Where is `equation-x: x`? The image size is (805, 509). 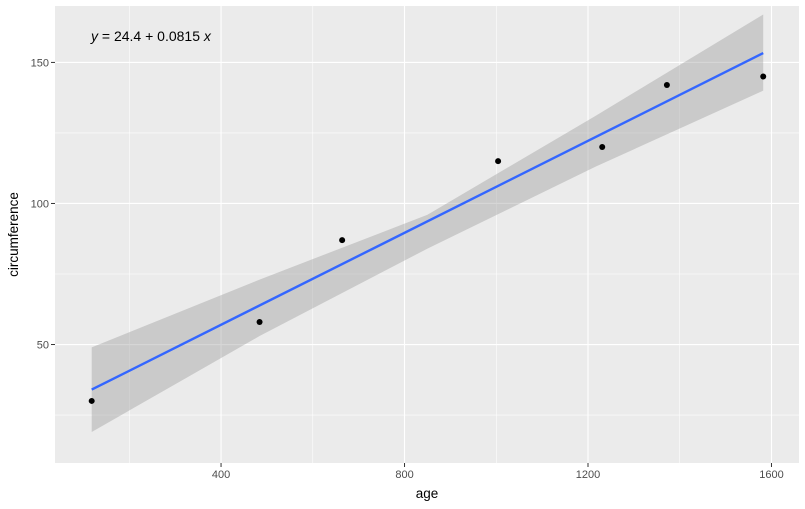 equation-x: x is located at coordinates (207, 36).